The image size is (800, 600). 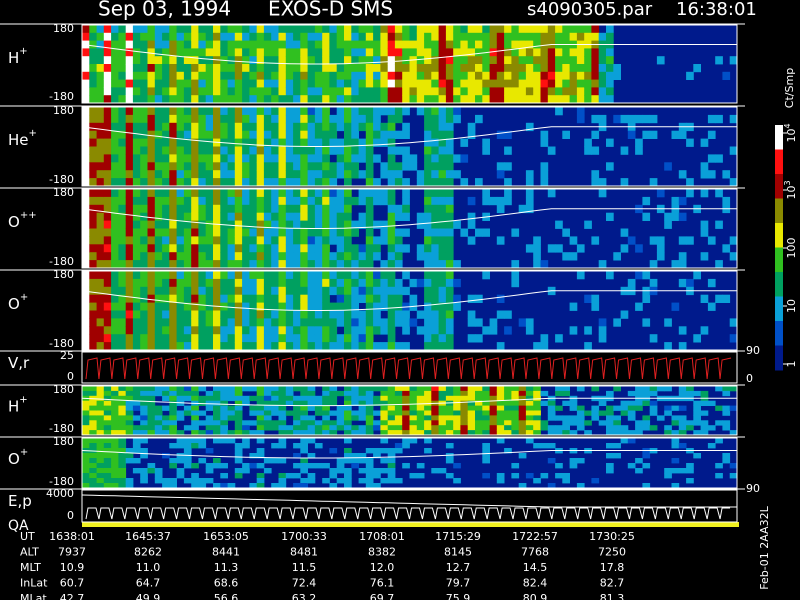 What do you see at coordinates (148, 536) in the screenshot?
I see `table-cell: 1645:37` at bounding box center [148, 536].